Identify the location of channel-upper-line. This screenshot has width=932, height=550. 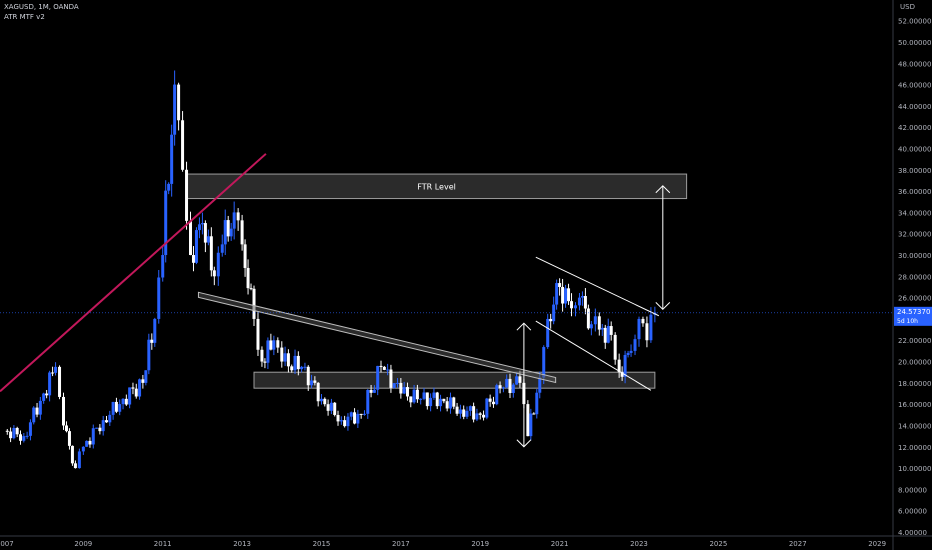
(597, 286).